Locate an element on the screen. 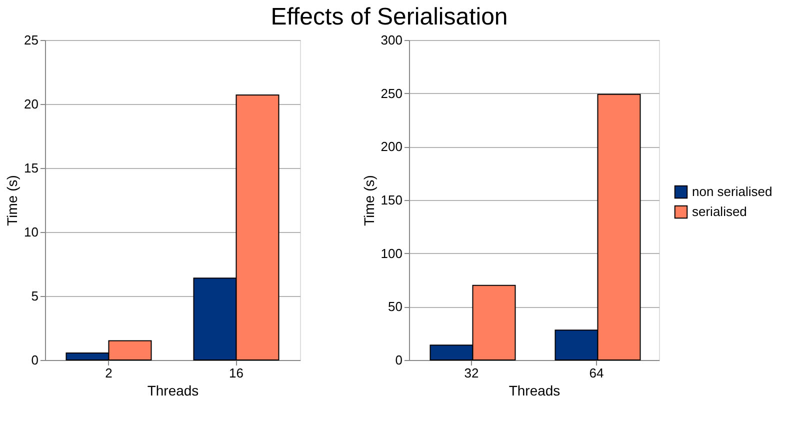  x-tick-label: 32 is located at coordinates (471, 373).